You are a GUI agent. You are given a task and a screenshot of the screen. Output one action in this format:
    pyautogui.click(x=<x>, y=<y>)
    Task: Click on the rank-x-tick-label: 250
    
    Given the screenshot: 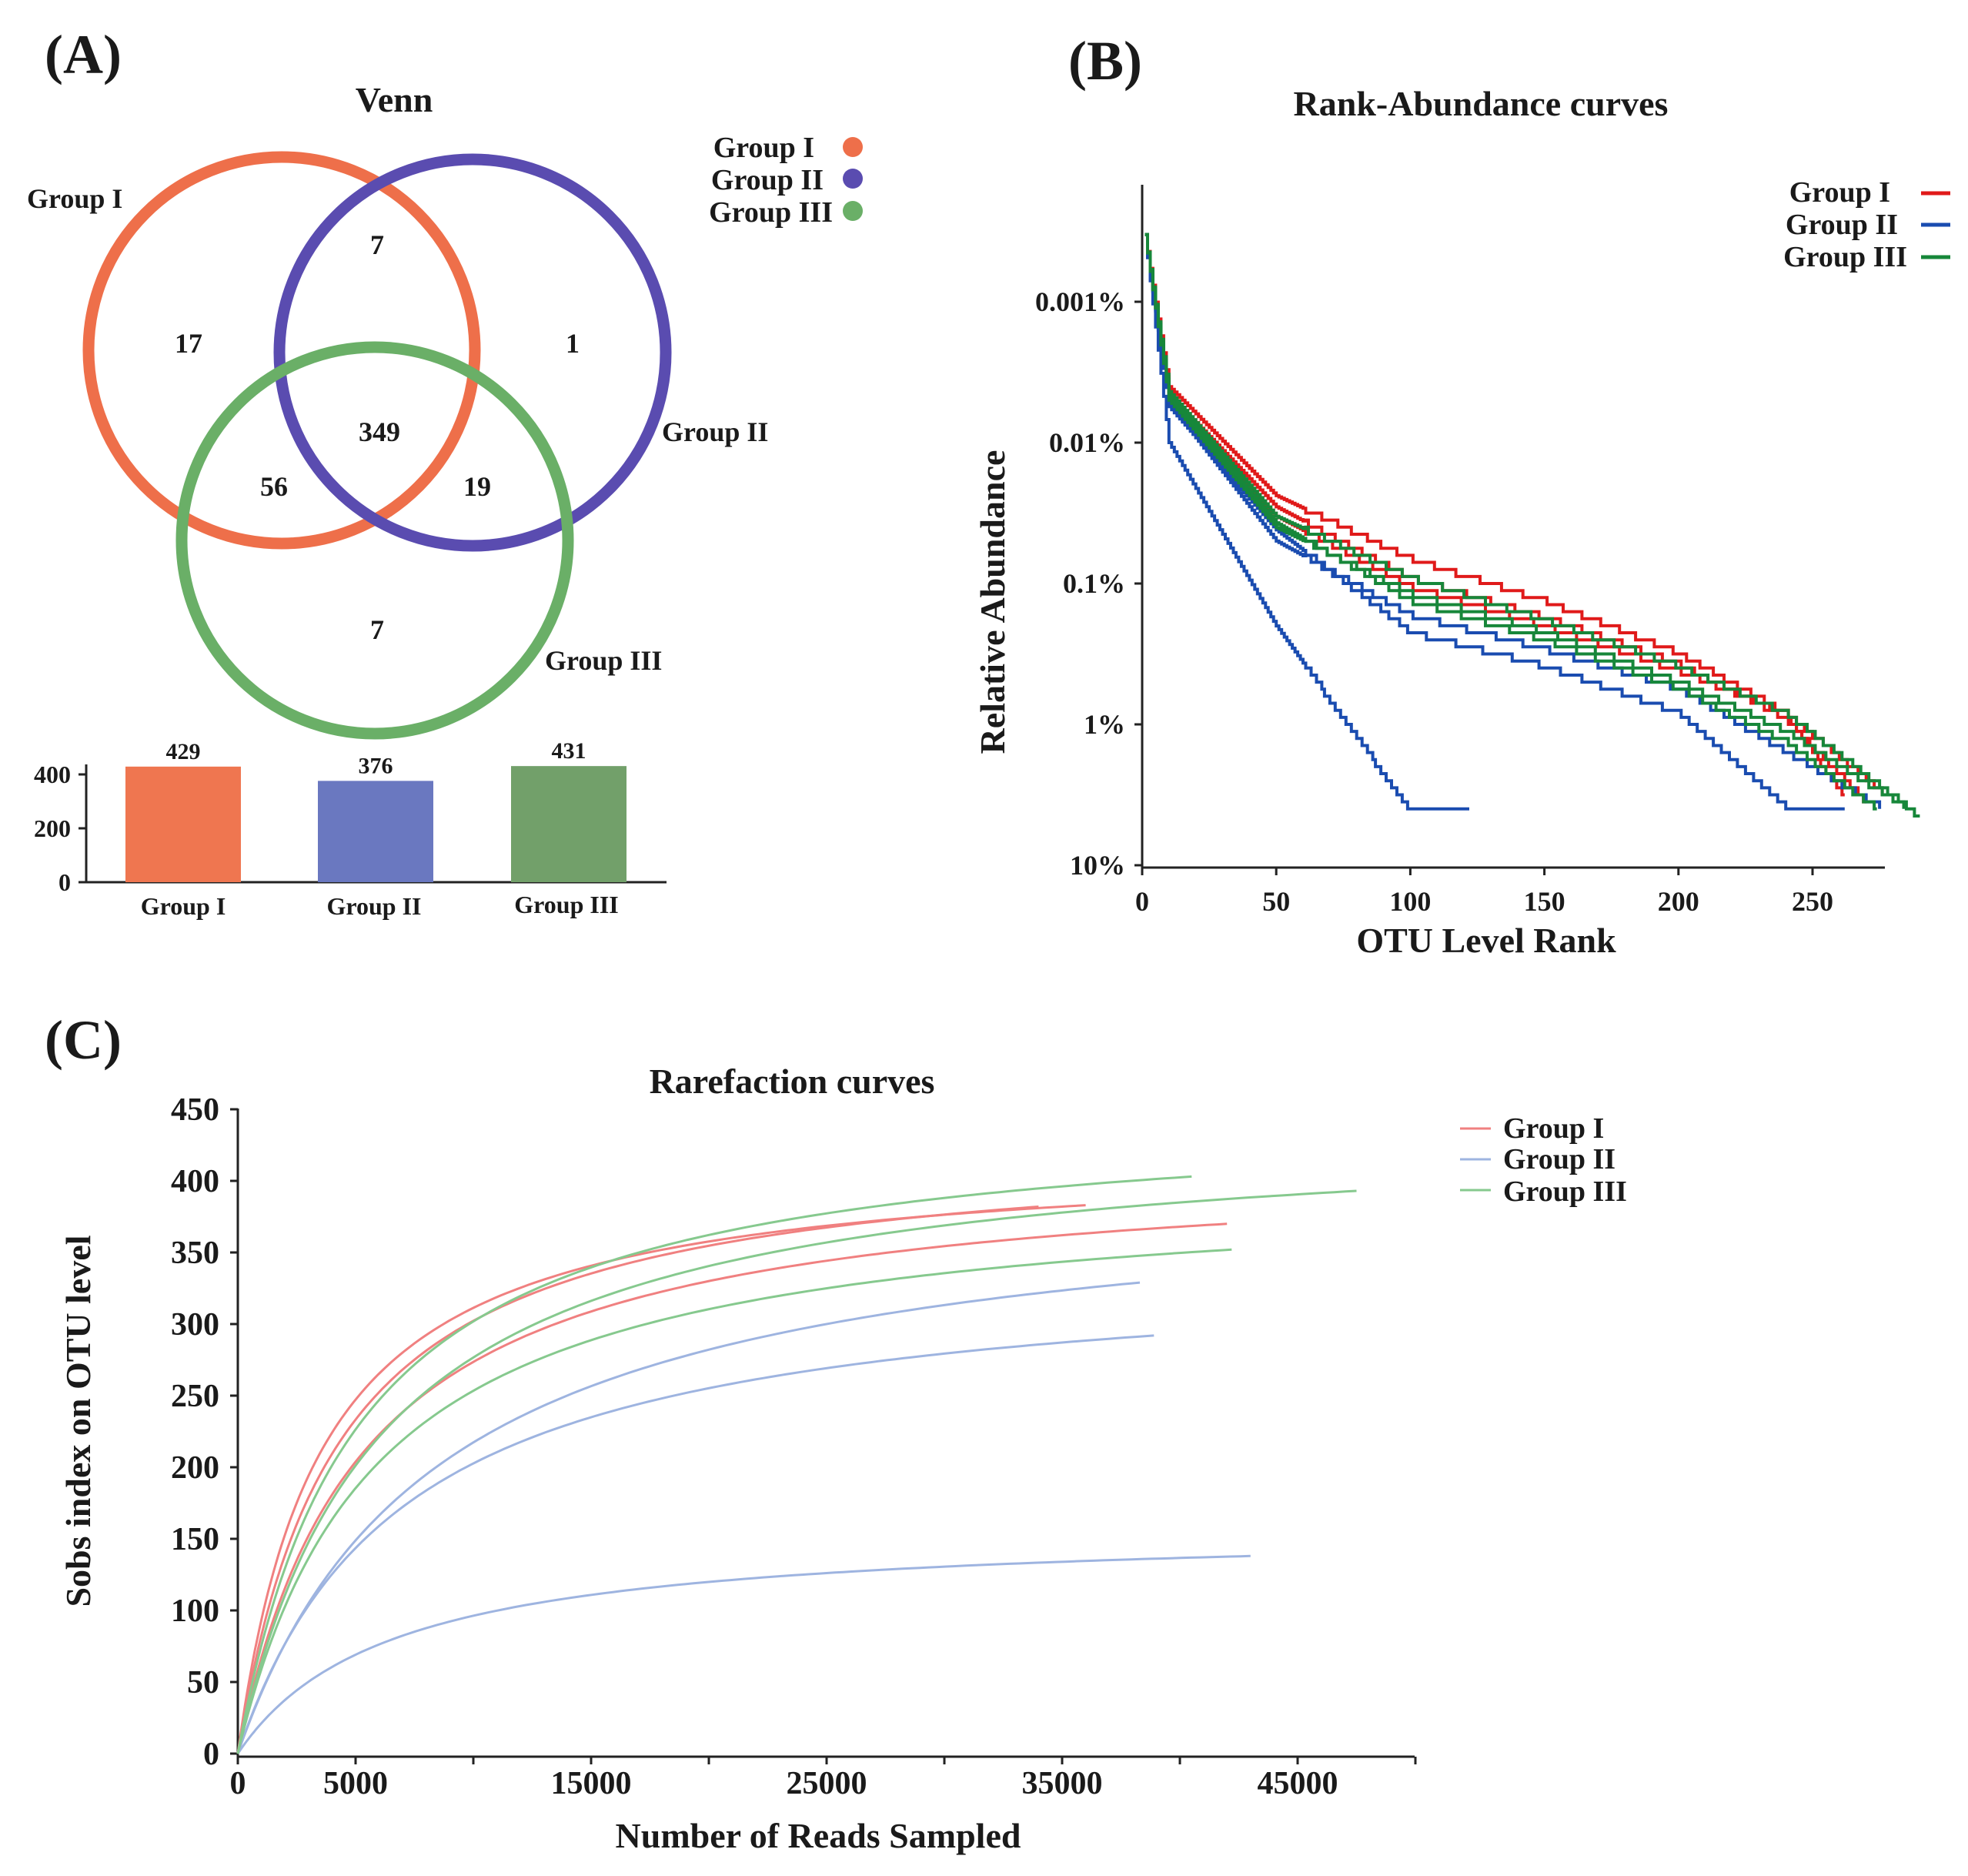 What is the action you would take?
    pyautogui.click(x=1812, y=901)
    